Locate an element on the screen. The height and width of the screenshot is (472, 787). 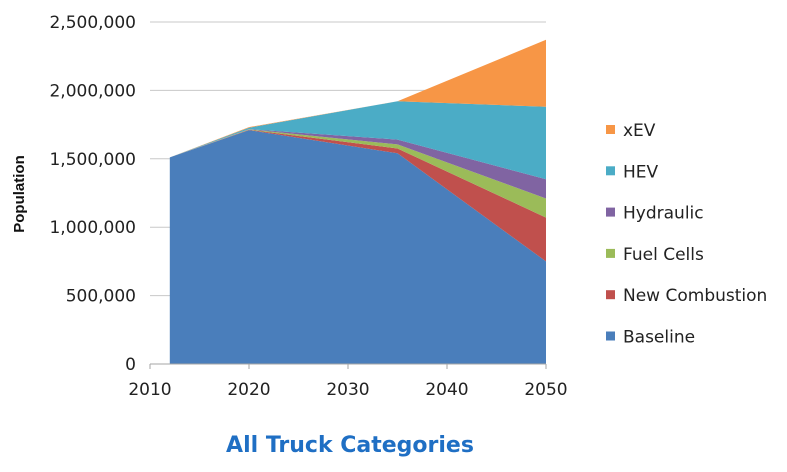
legend-label-hydraulic: Hydraulic is located at coordinates (663, 214).